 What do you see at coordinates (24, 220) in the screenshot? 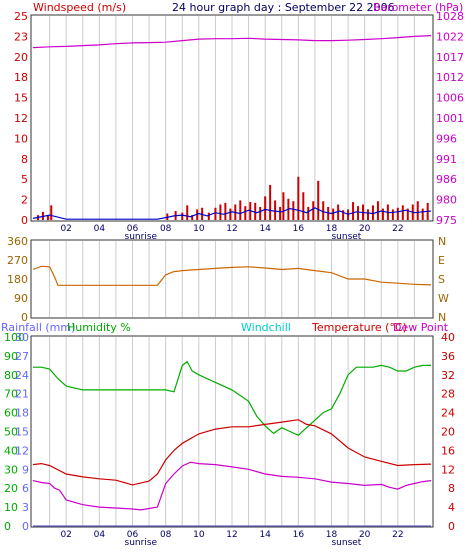
I see `windspeed-tick-label: 0` at bounding box center [24, 220].